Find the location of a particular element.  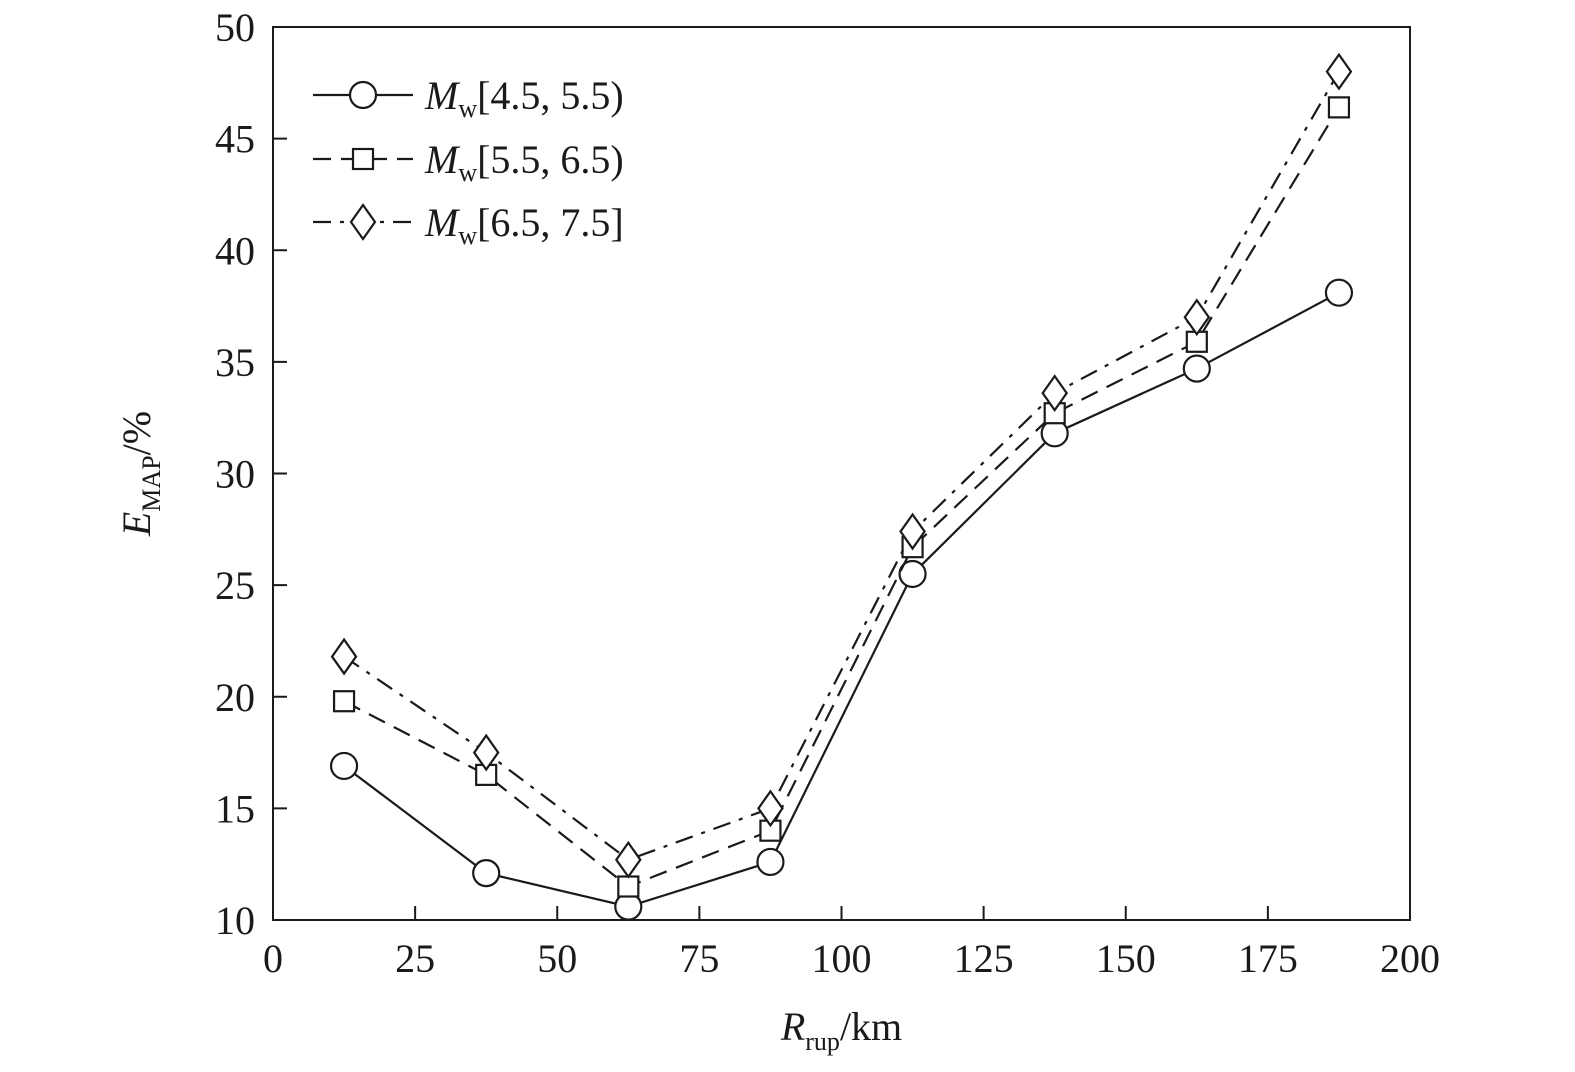

legend-label-2: Mw[6.5, 7.5] is located at coordinates (524, 225).